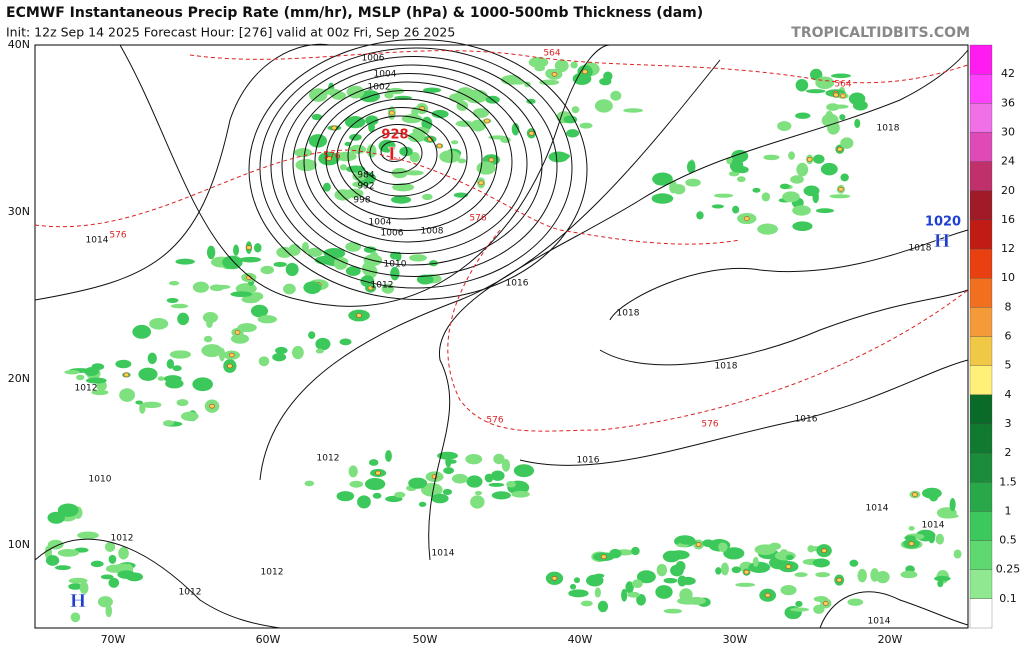 The width and height of the screenshot is (1024, 652). I want to click on isobar-label: 1014, so click(443, 554).